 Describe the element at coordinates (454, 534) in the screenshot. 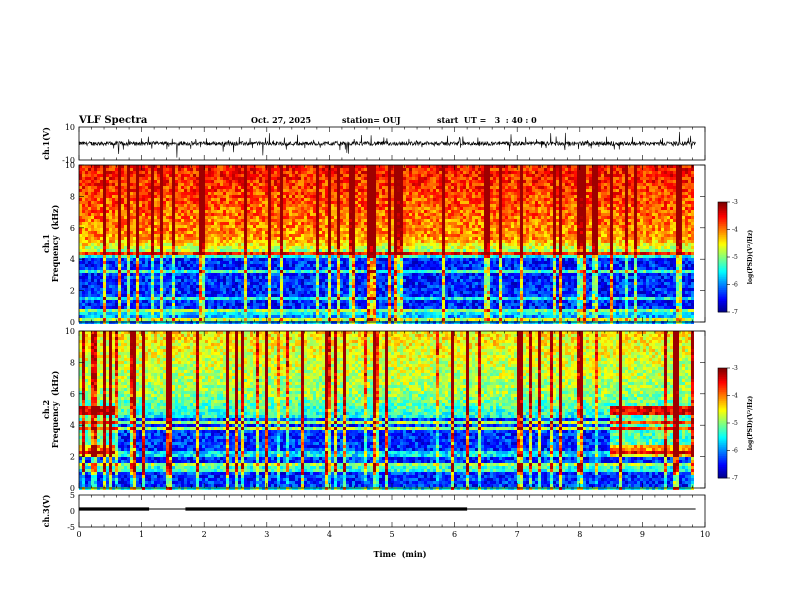

I see `x-tick-label: 6` at that location.